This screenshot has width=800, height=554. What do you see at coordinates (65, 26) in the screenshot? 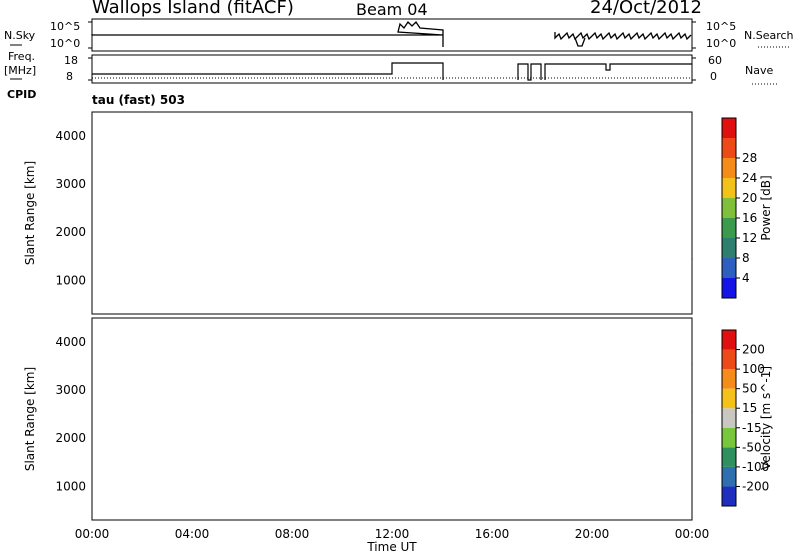
I see `nsky-tick-top: 10^5` at bounding box center [65, 26].